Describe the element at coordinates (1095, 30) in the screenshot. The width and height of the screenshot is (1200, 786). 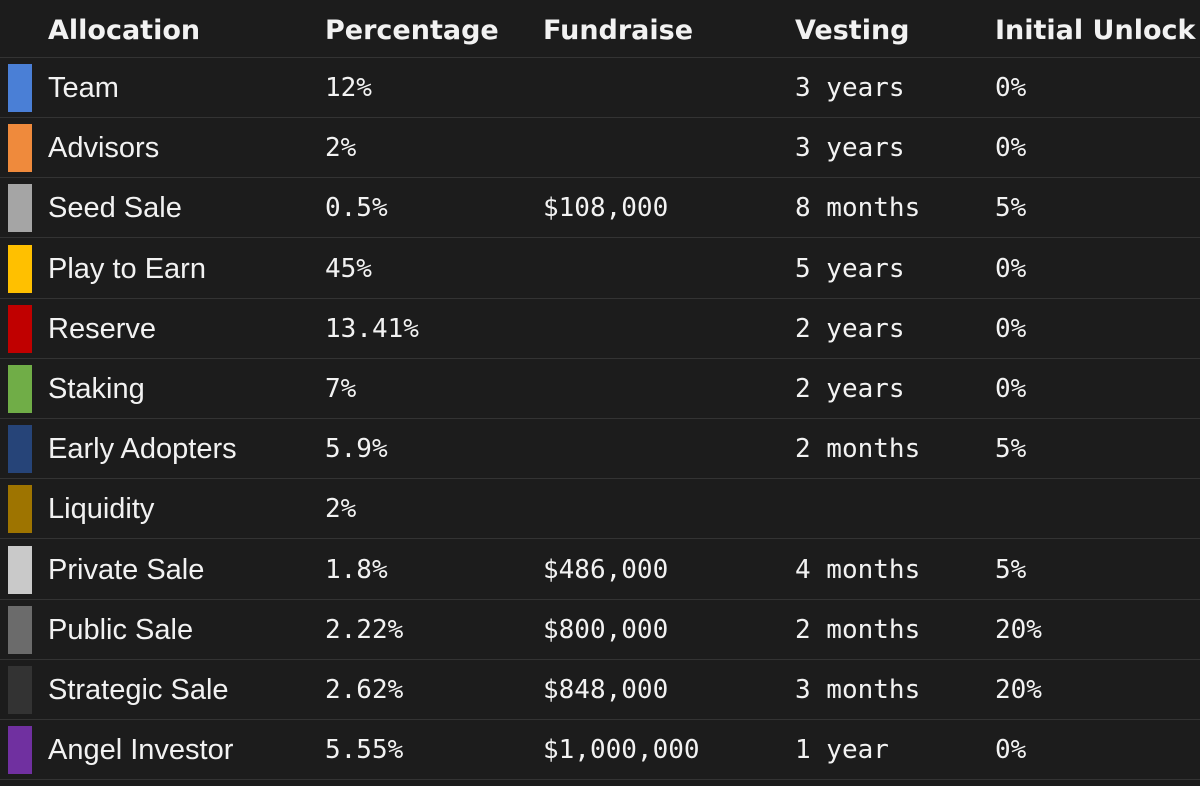
I see `column-header: Initial Unlock` at that location.